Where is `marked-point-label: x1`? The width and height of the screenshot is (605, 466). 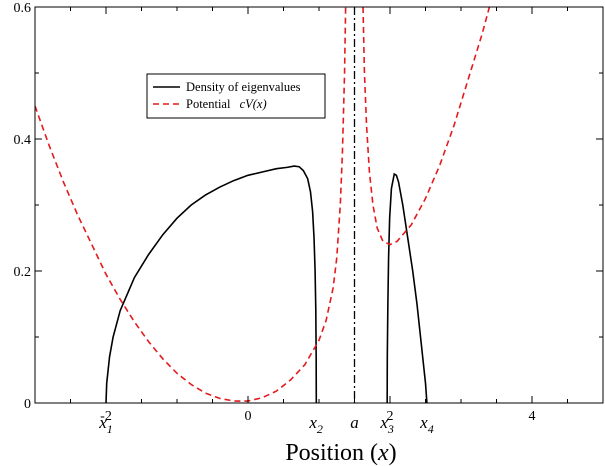
marked-point-label: x1 is located at coordinates (105, 424).